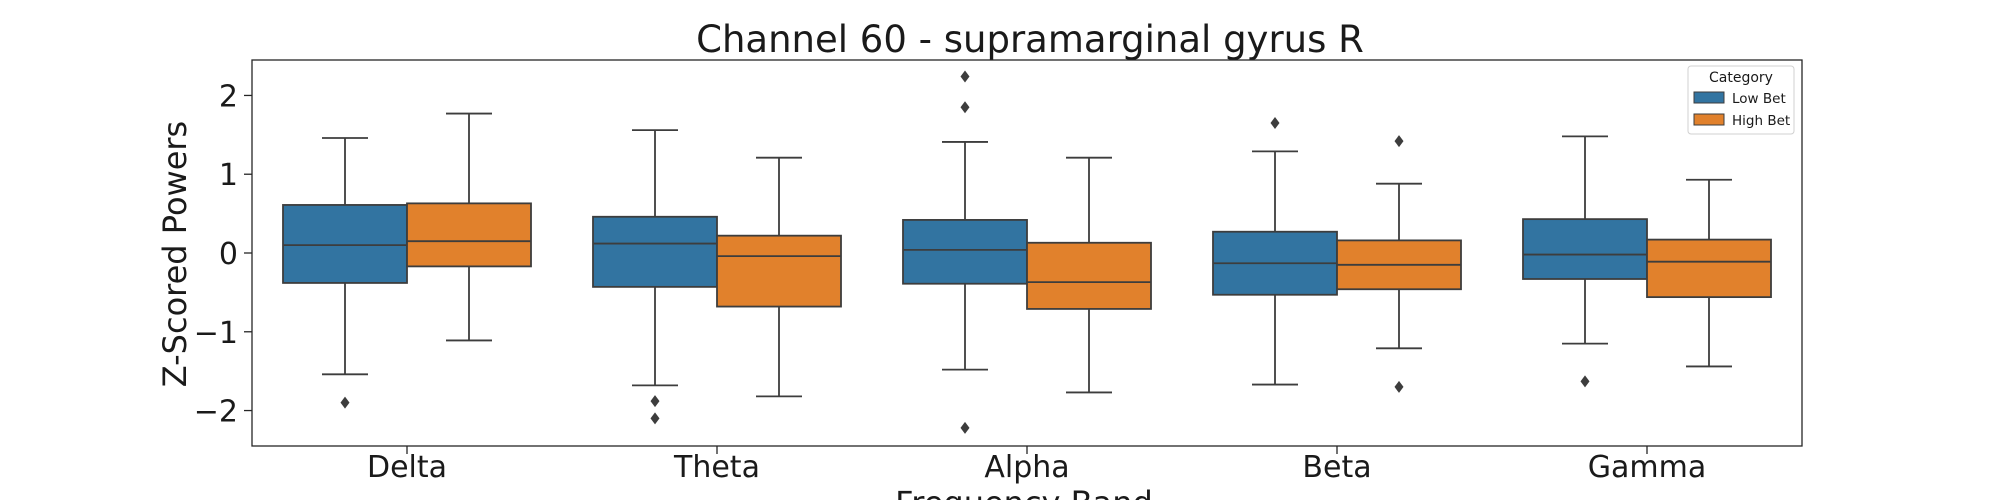  What do you see at coordinates (1336, 467) in the screenshot?
I see `x-tick-label: Beta` at bounding box center [1336, 467].